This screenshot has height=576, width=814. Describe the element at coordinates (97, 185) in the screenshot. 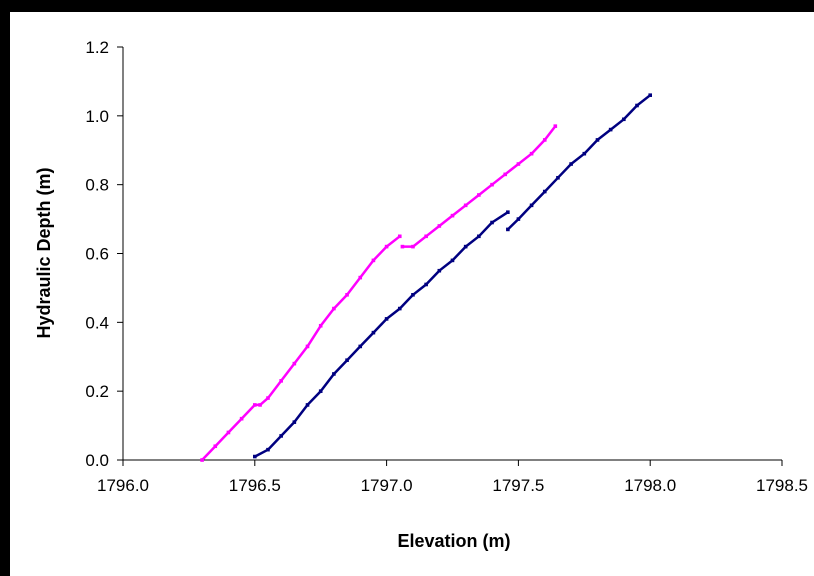

I see `y-tick-label: 0.8` at that location.